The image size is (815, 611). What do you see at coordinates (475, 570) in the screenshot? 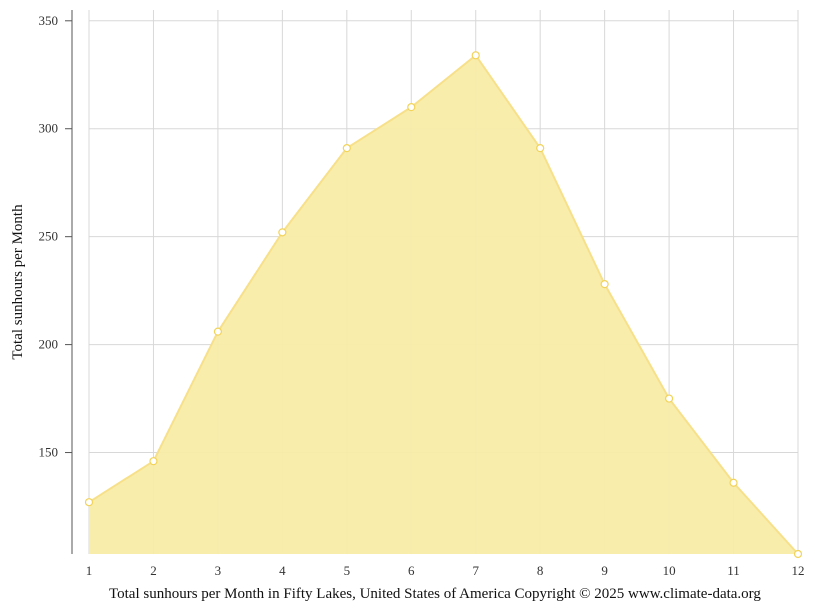
I see `x-tick-label: 7` at bounding box center [475, 570].